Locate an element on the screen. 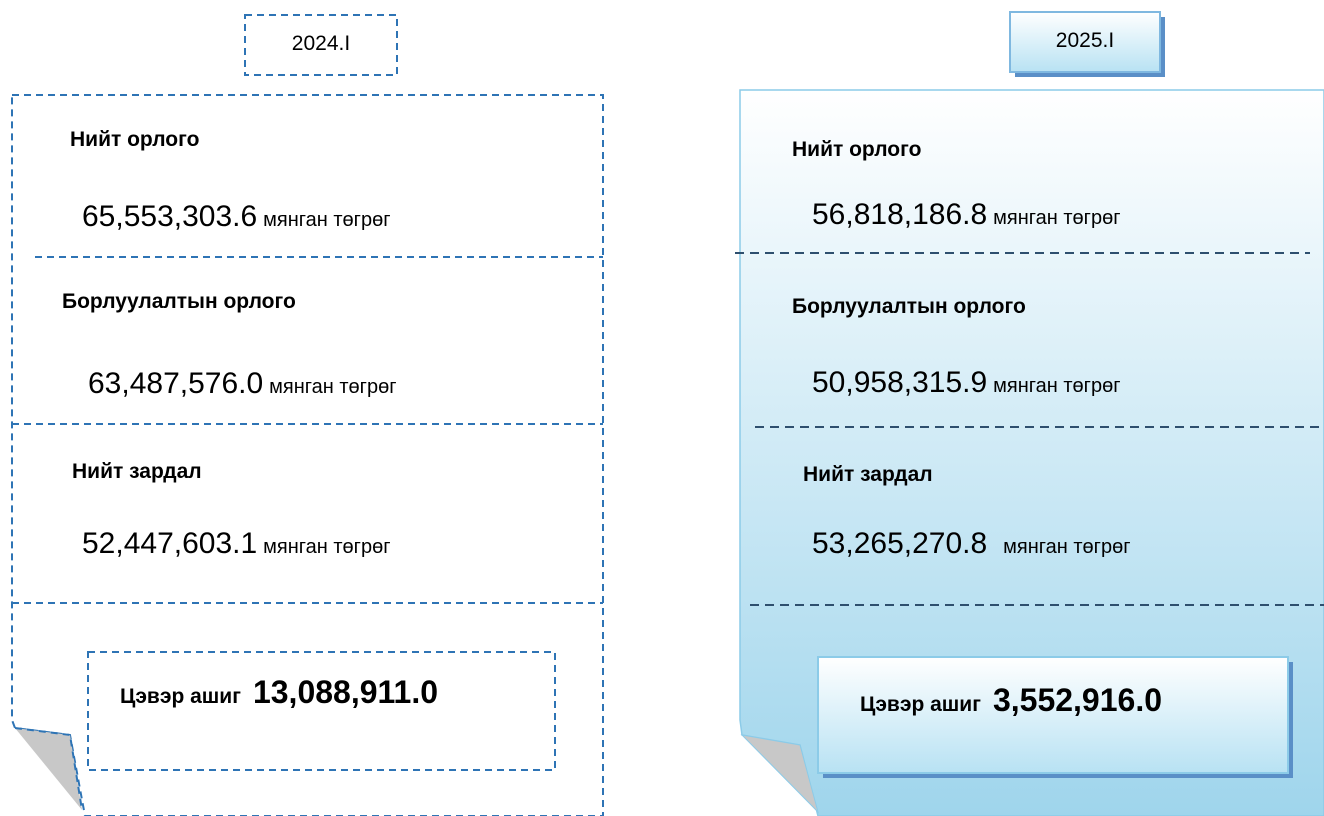  period: 2024.I is located at coordinates (321, 43).